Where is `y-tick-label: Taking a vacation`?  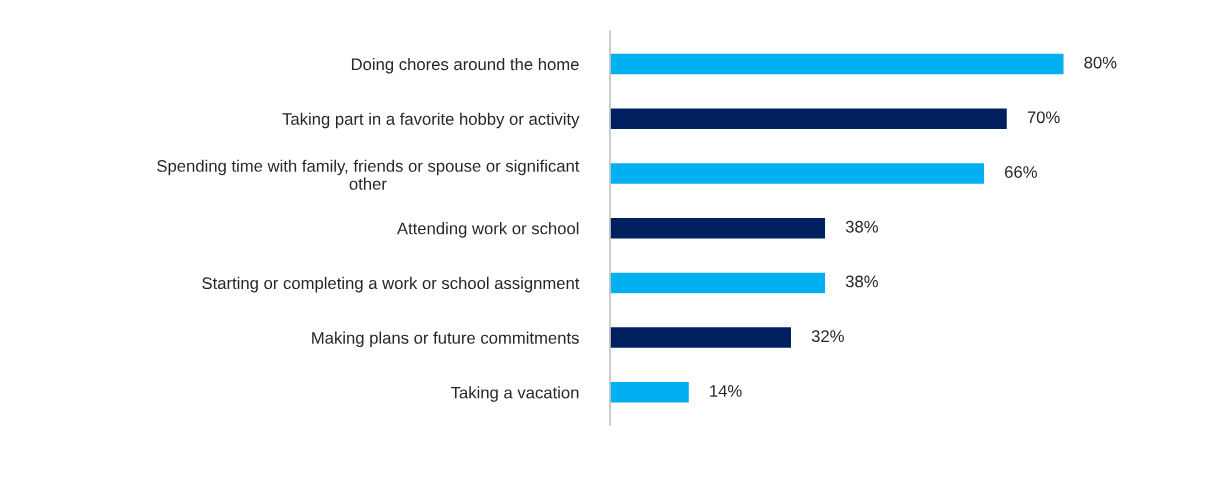
y-tick-label: Taking a vacation is located at coordinates (515, 394).